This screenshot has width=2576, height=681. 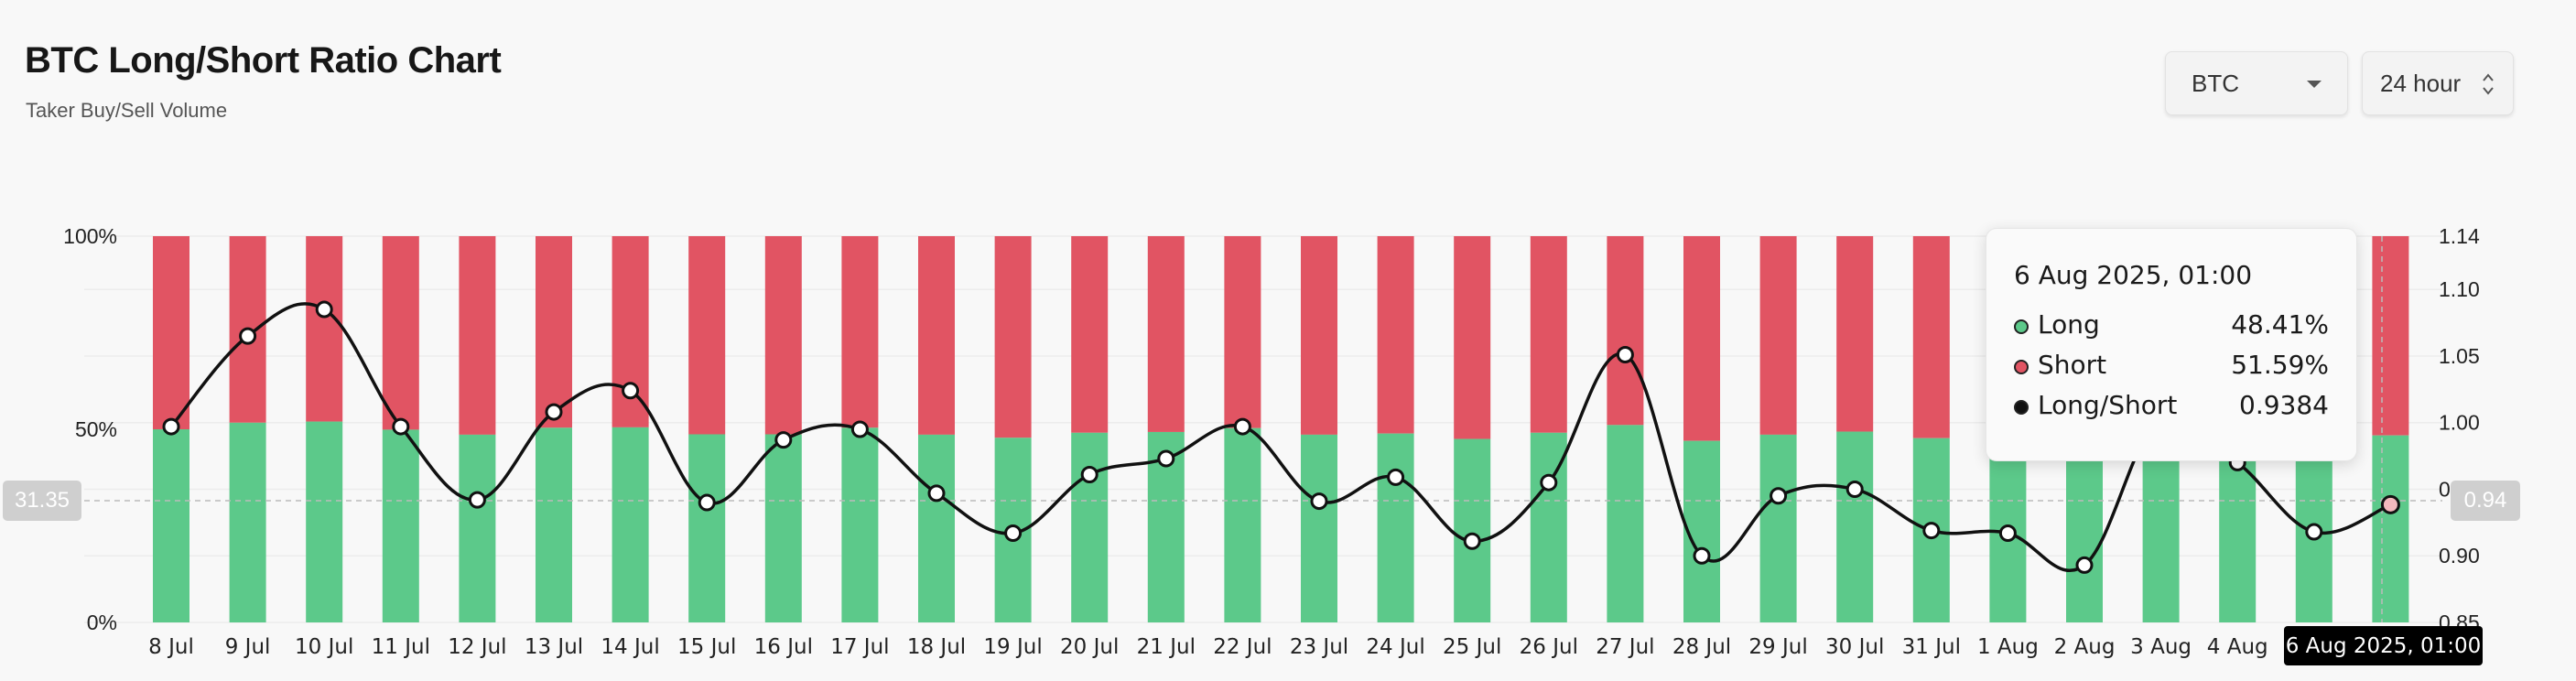 I want to click on tooltip-title: 6 Aug 2025, 01:00, so click(x=2133, y=275).